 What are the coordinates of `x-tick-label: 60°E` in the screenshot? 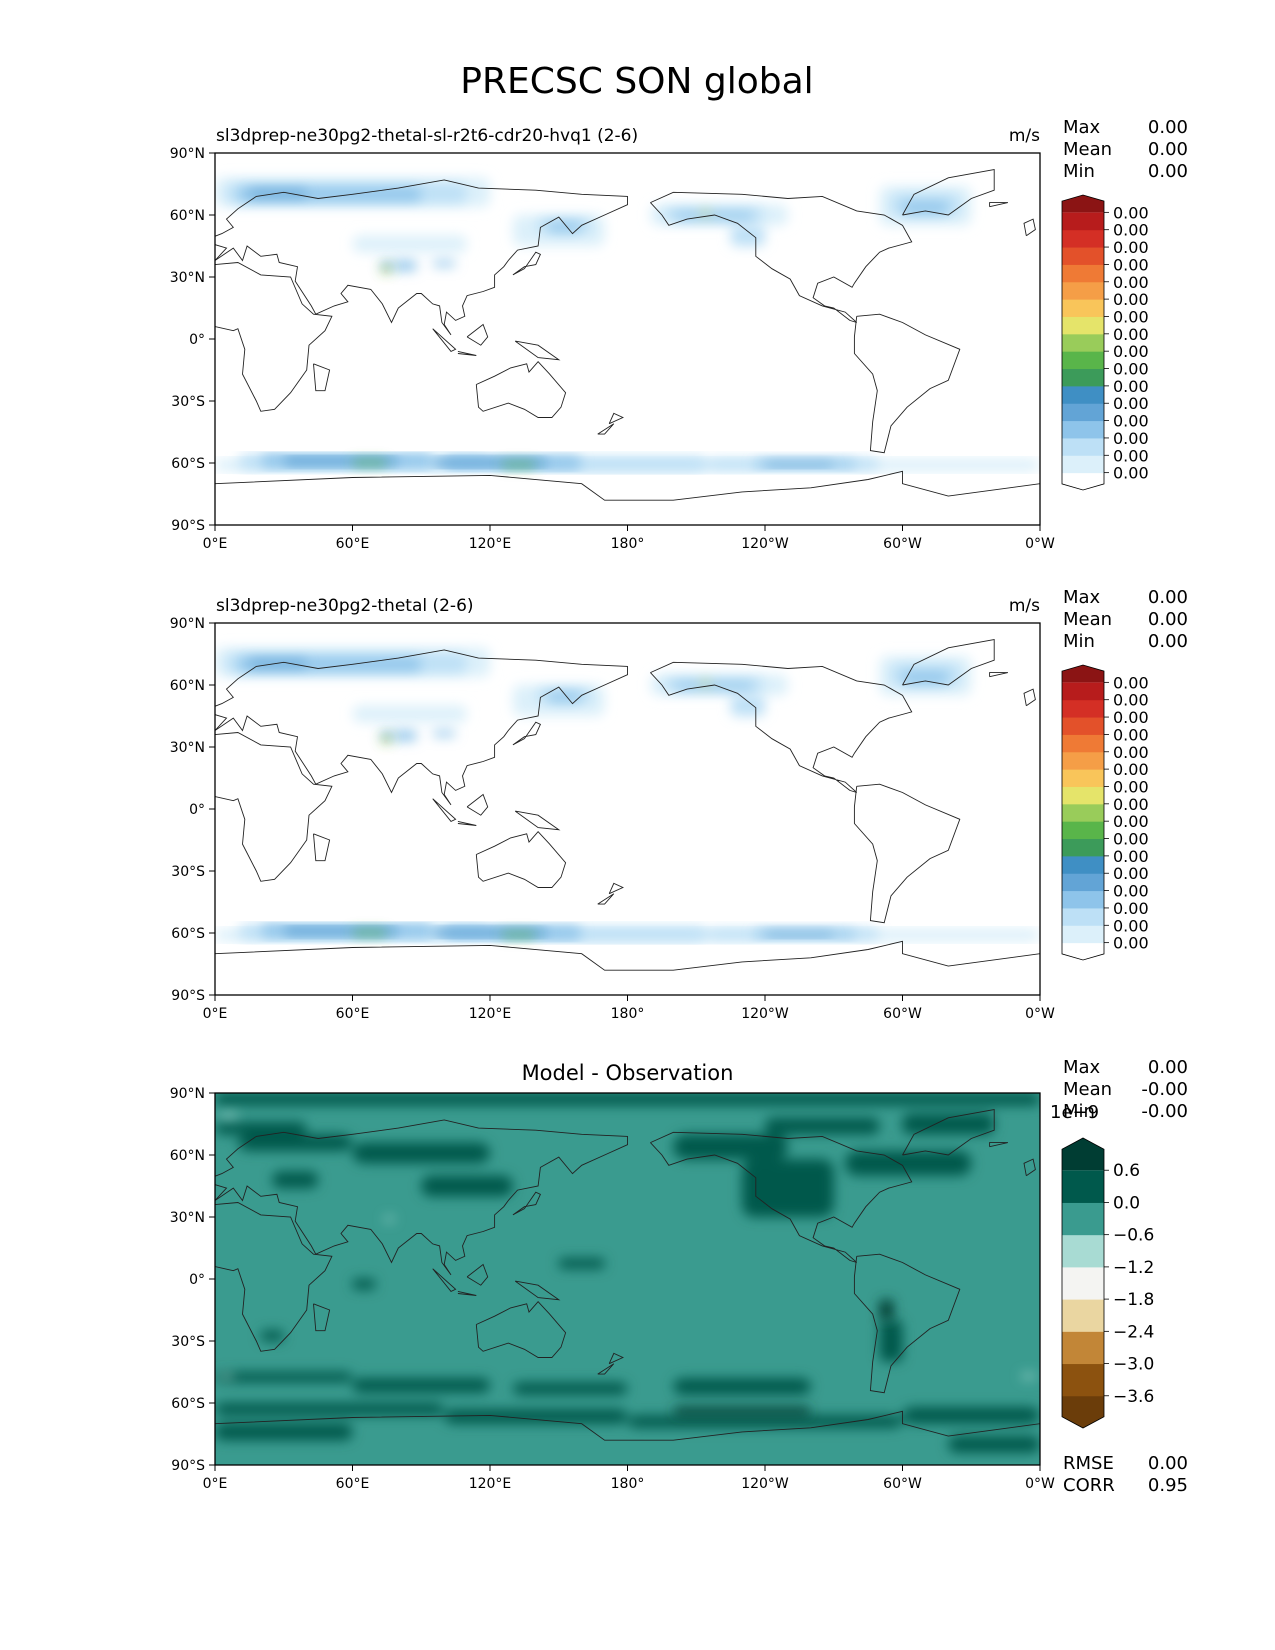 It's located at (353, 544).